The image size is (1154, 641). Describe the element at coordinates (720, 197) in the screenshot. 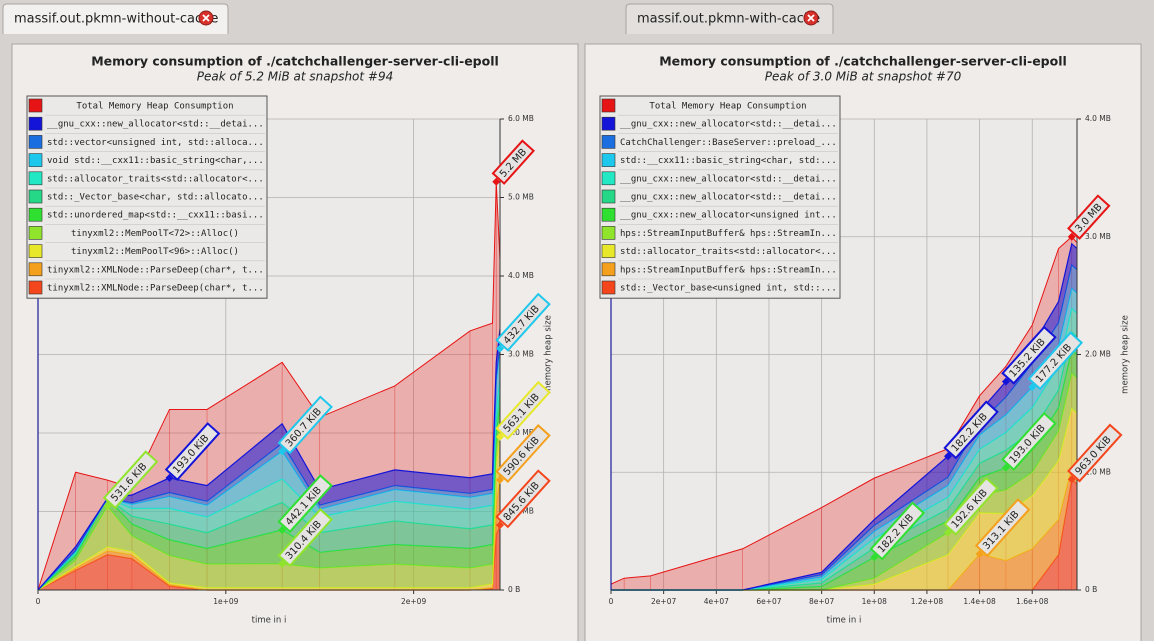

I see `legend` at that location.